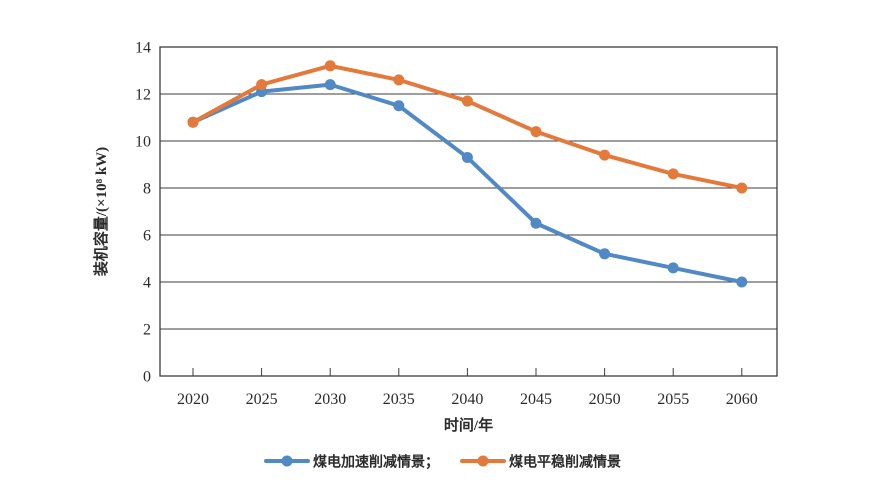 Image resolution: width=879 pixels, height=501 pixels. I want to click on y-tick-label-10: 10, so click(143, 142).